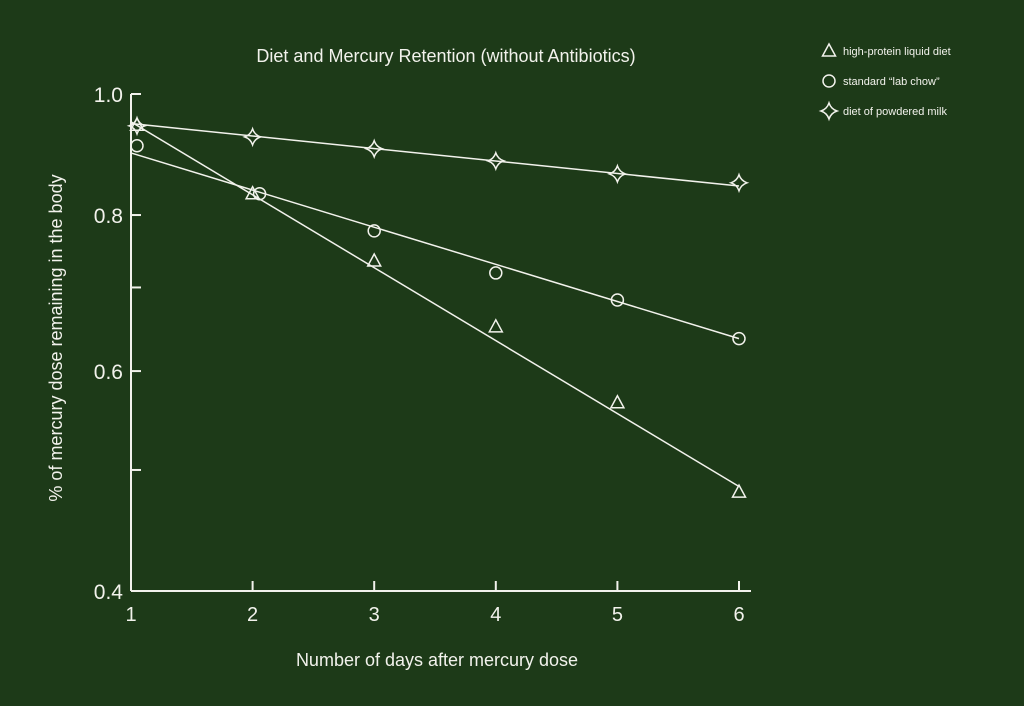 The width and height of the screenshot is (1024, 706). Describe the element at coordinates (897, 52) in the screenshot. I see `legend-label: high-protein liquid diet` at that location.